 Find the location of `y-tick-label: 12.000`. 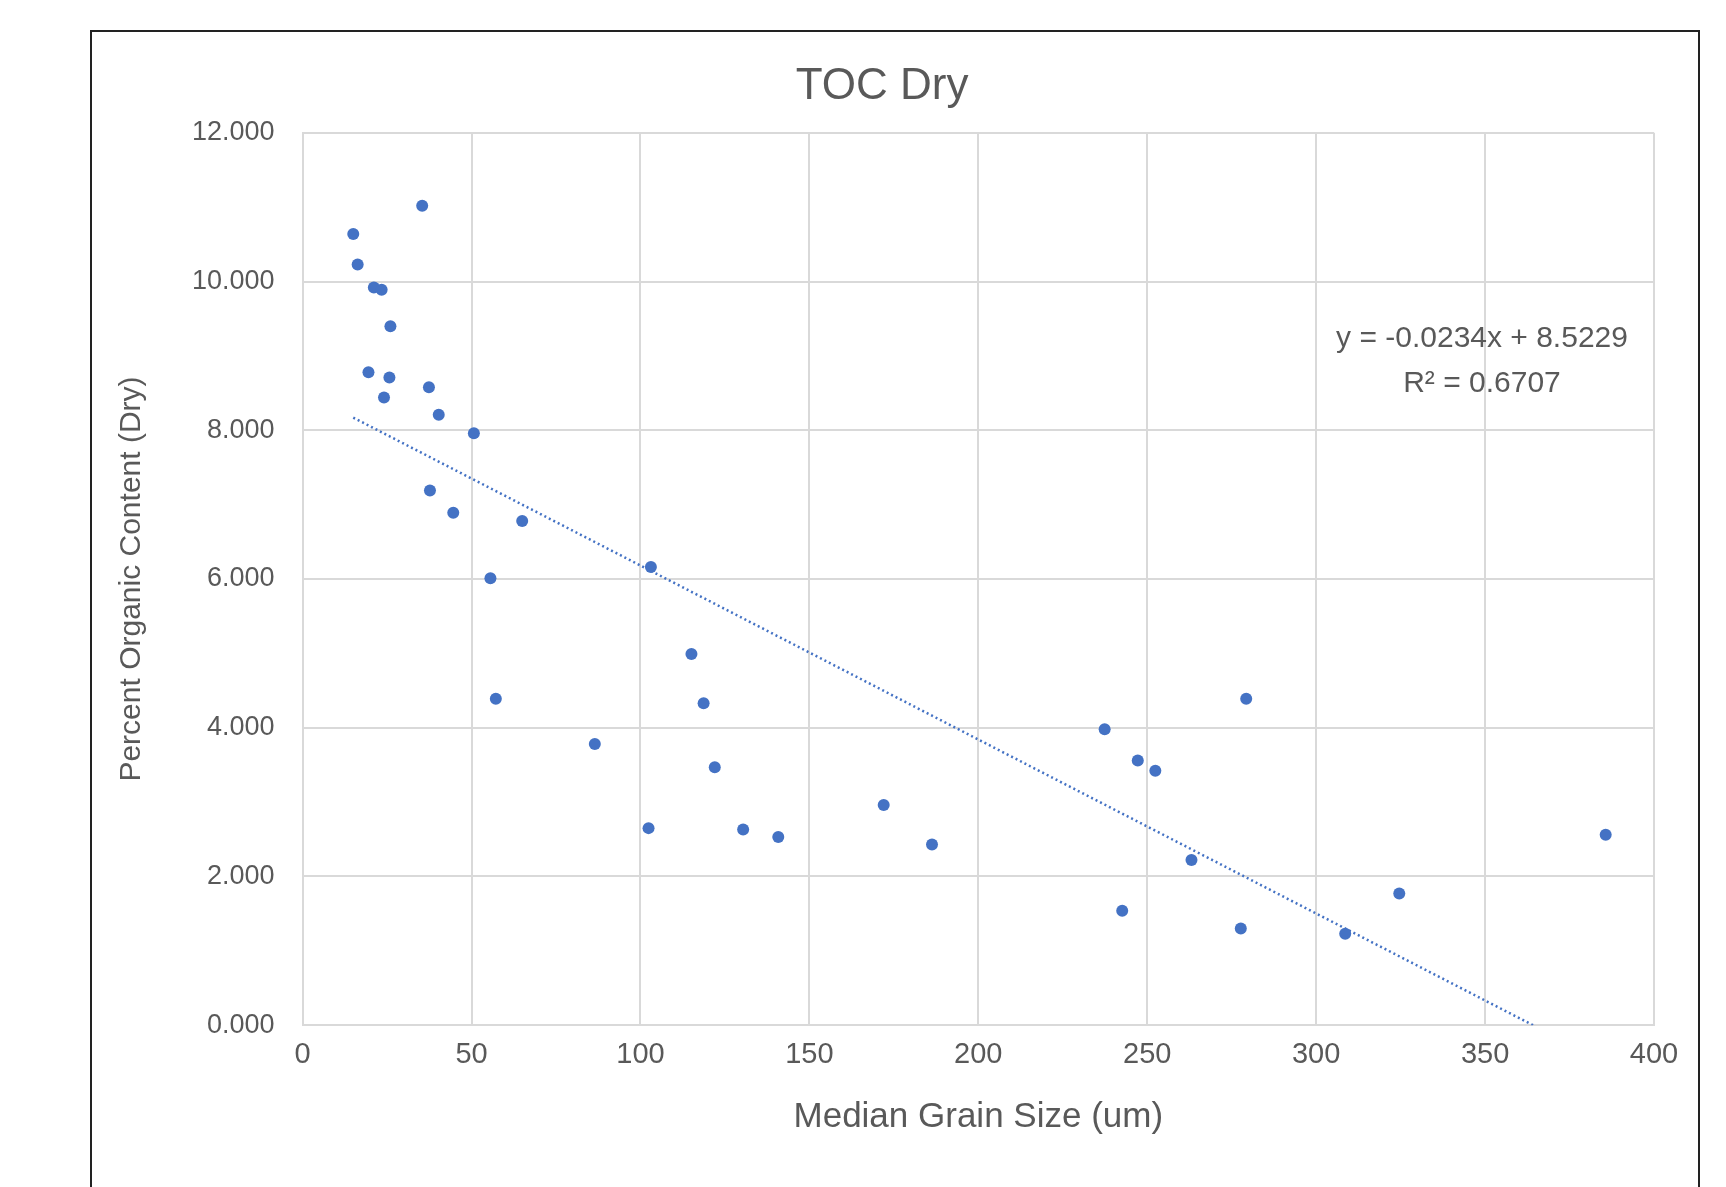

y-tick-label: 12.000 is located at coordinates (233, 131).